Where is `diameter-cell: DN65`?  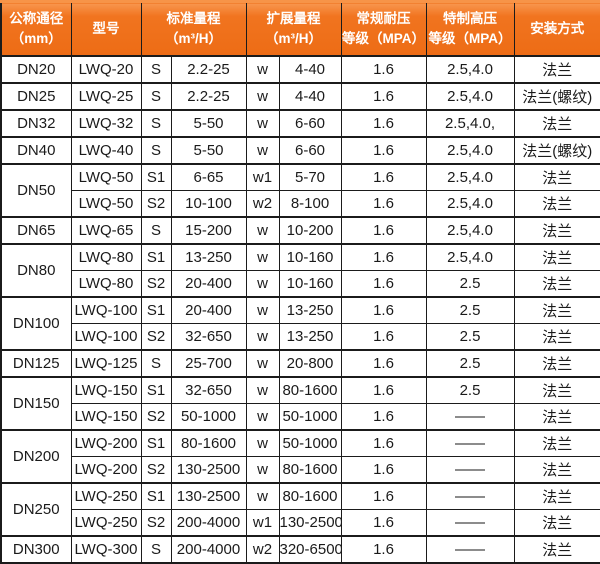 diameter-cell: DN65 is located at coordinates (36, 230).